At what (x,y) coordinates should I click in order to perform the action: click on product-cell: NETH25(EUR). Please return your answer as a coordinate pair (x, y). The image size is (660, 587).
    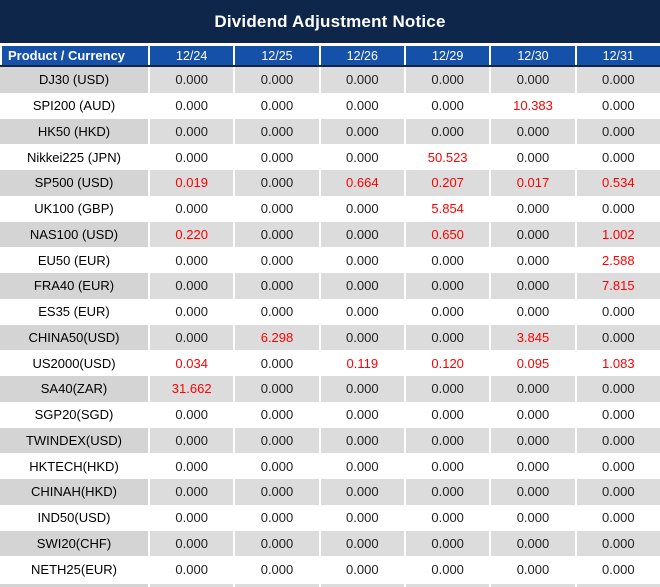
    Looking at the image, I should click on (74, 569).